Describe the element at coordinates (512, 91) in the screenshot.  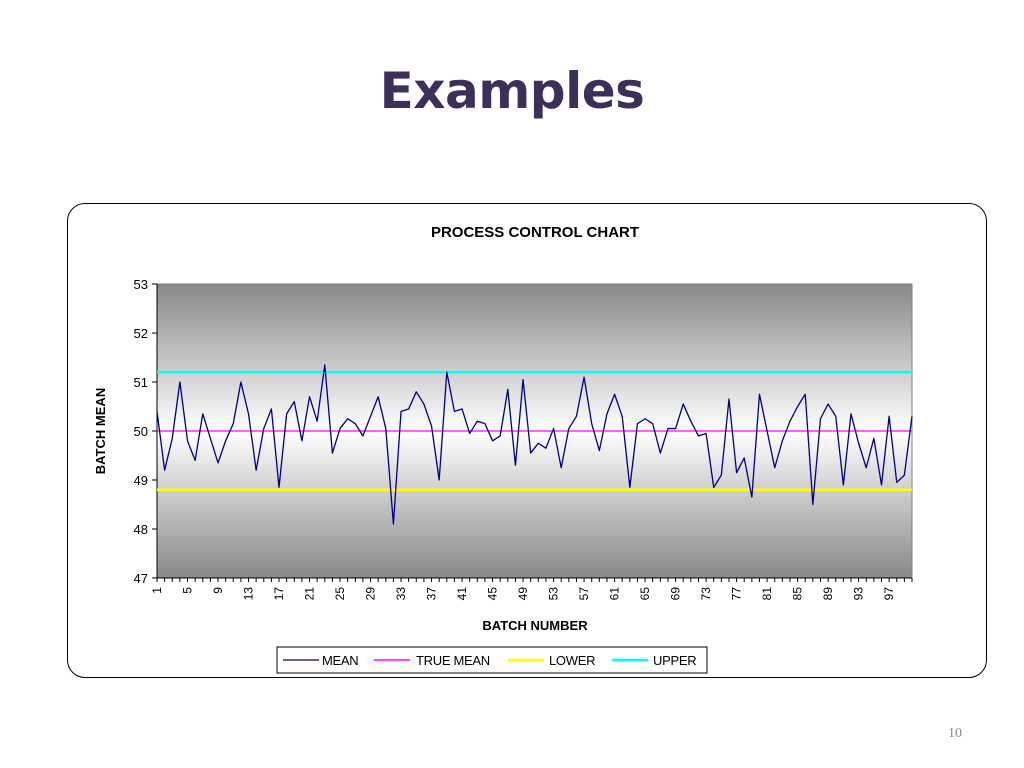
I see `slide-title: Examples` at that location.